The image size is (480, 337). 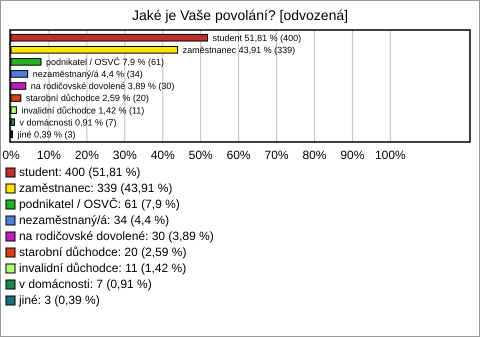 What do you see at coordinates (102, 86) in the screenshot?
I see `data-label: na rodičovské dovolené 3,89 % (30)` at bounding box center [102, 86].